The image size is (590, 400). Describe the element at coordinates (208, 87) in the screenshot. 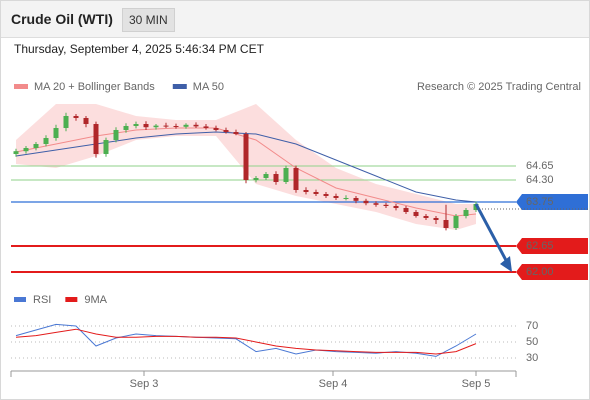

I see `legend-label: MA 50` at that location.